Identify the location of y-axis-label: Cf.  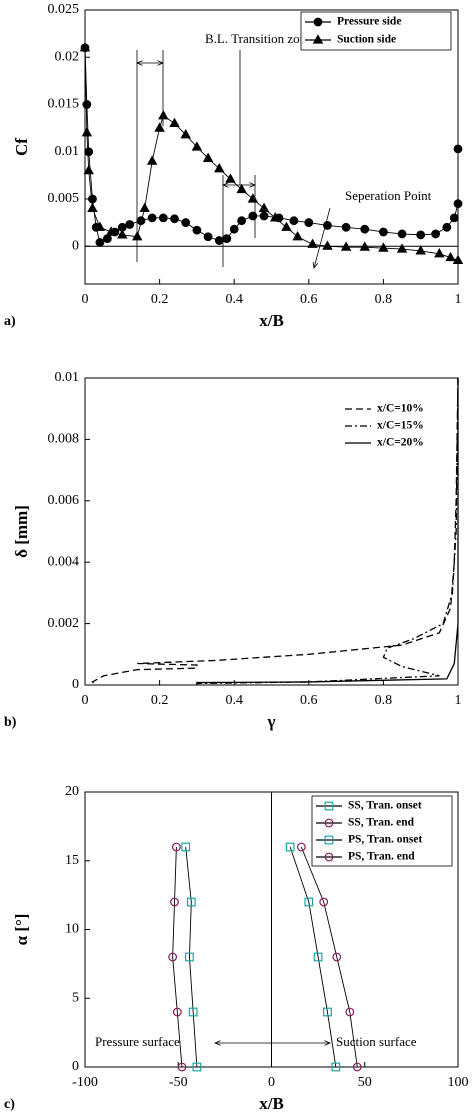
(21, 147).